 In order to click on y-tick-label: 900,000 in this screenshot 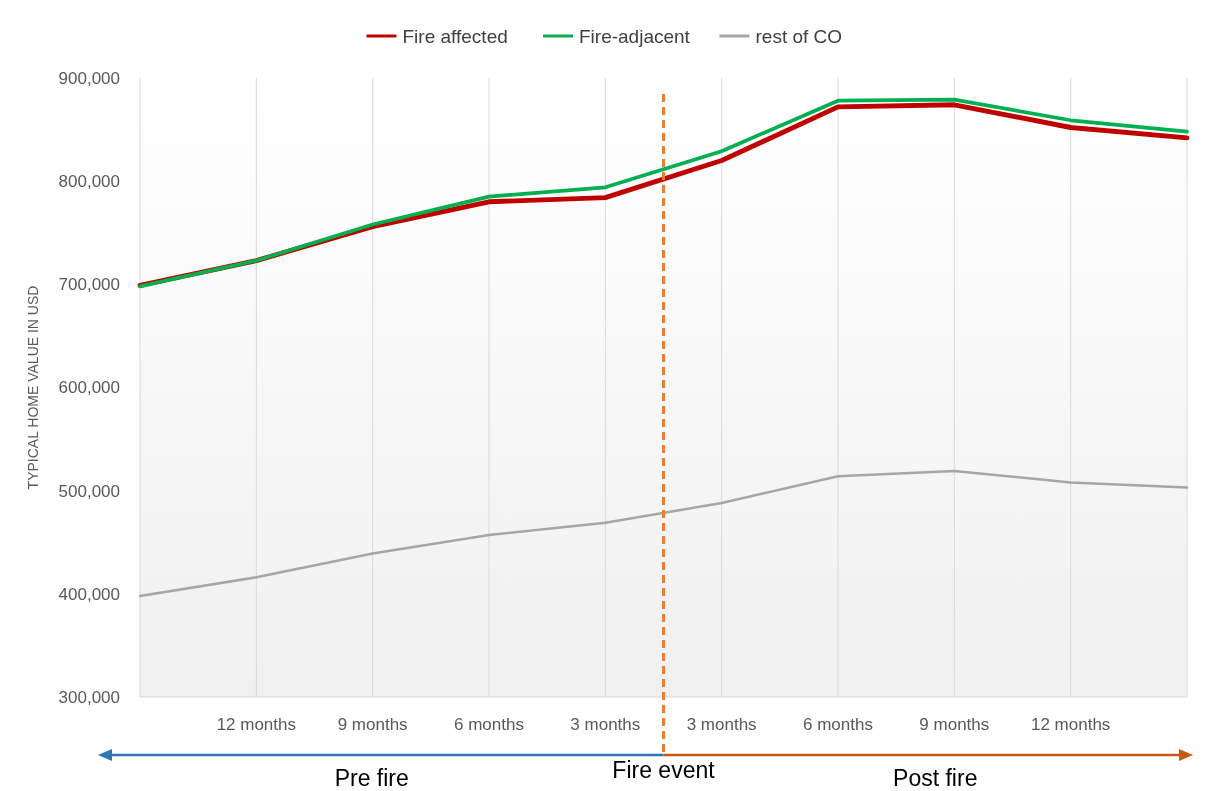, I will do `click(89, 78)`.